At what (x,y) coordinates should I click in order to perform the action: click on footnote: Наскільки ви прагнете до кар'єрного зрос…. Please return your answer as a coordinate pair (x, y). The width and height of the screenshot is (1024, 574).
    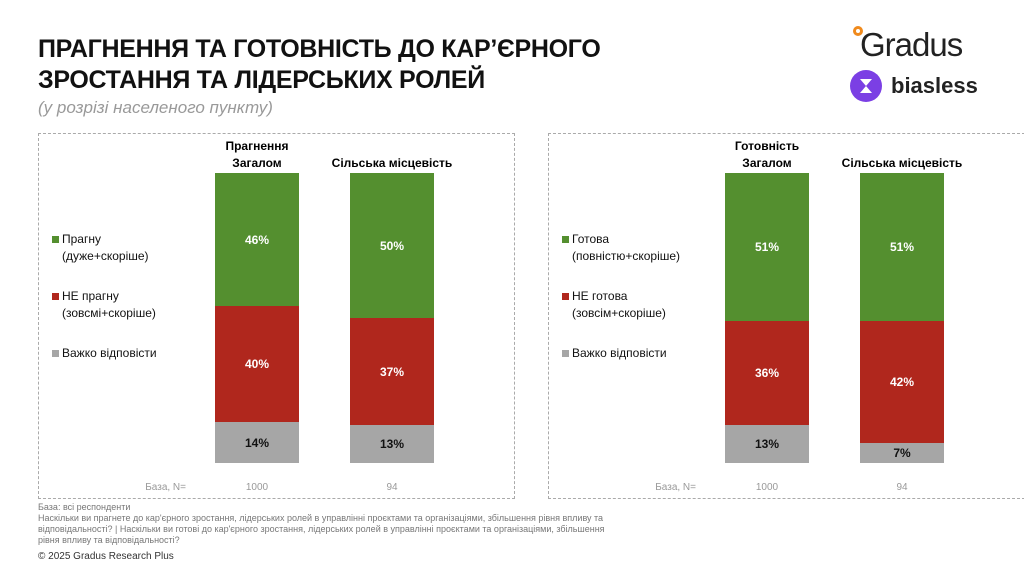
    Looking at the image, I should click on (321, 518).